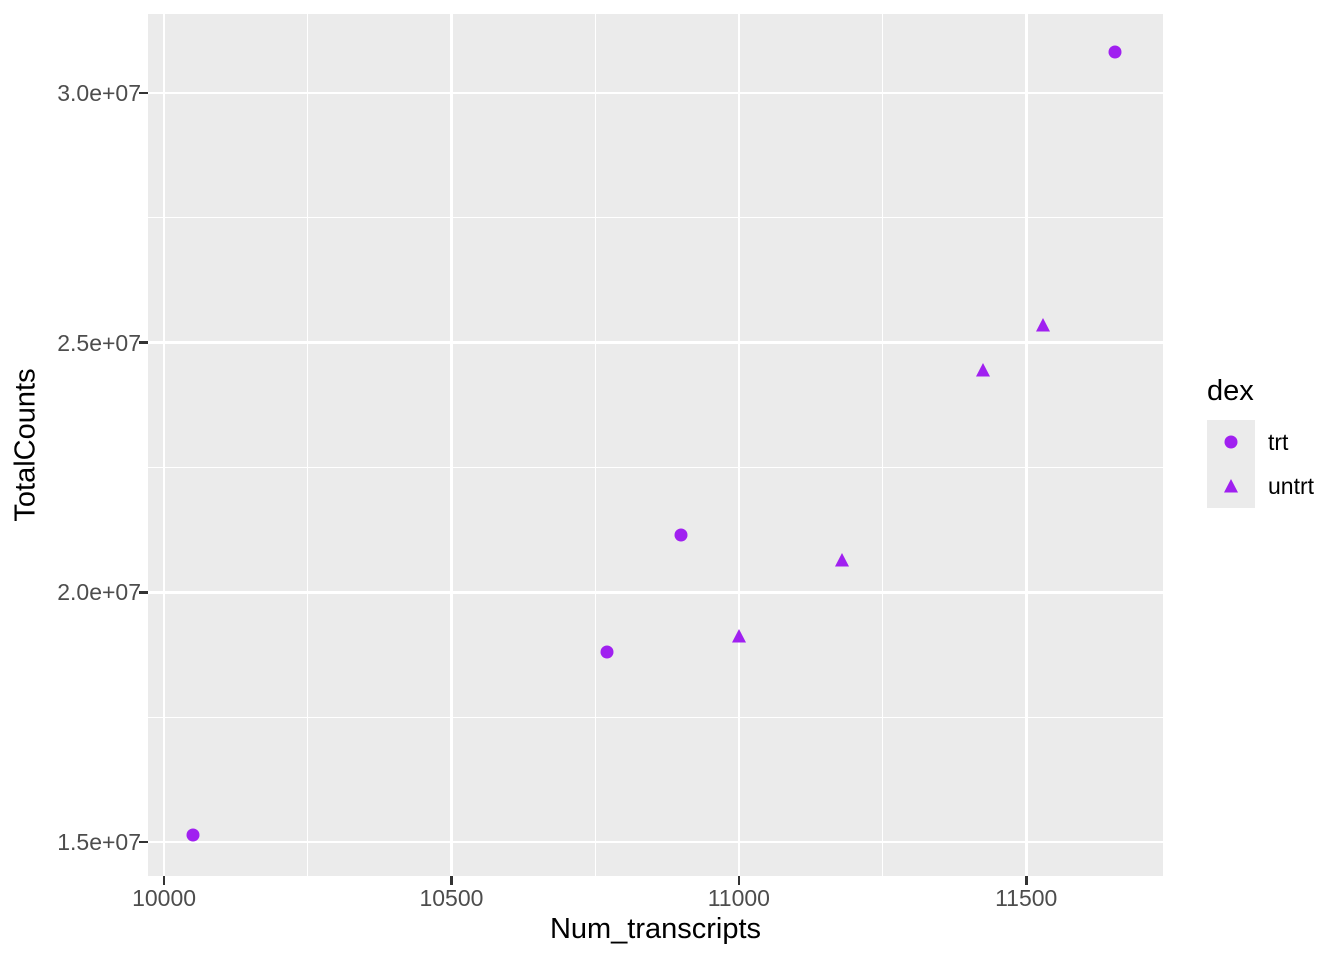  I want to click on legend-entry-trt: trt, so click(1260, 442).